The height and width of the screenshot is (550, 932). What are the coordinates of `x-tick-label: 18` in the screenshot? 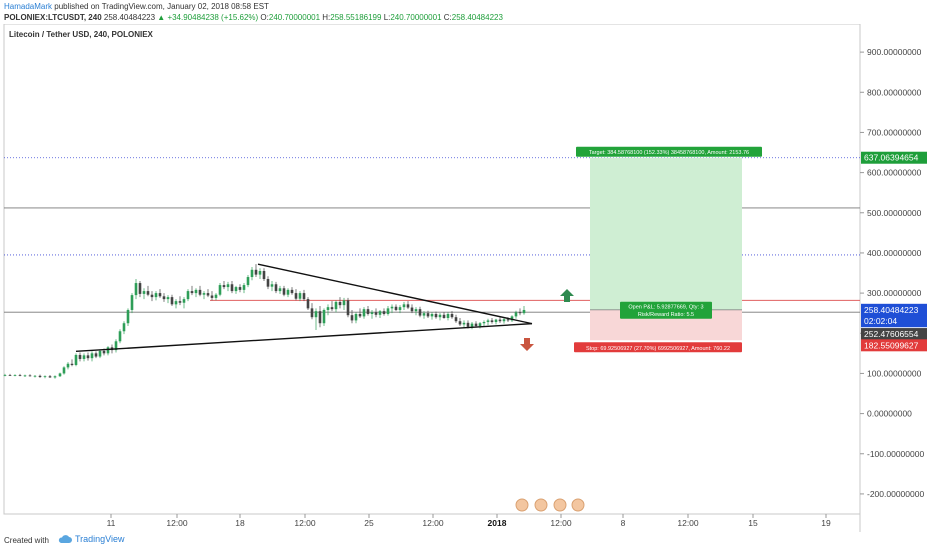 It's located at (240, 523).